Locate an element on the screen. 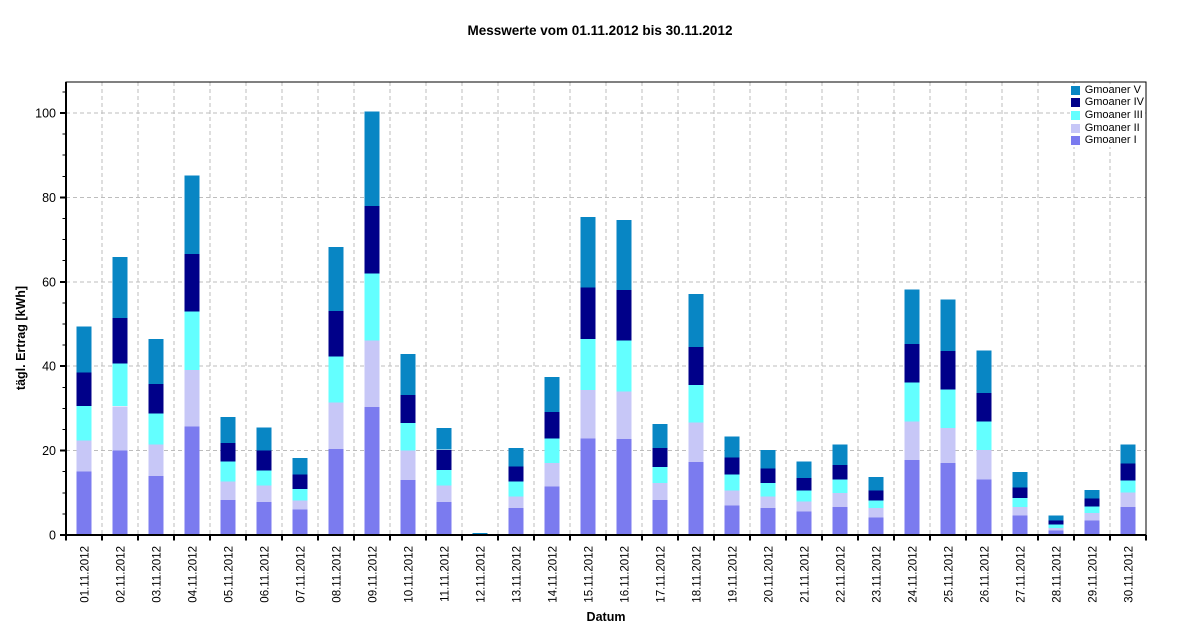 This screenshot has width=1200, height=641. y-tick-label: 0 is located at coordinates (52, 536).